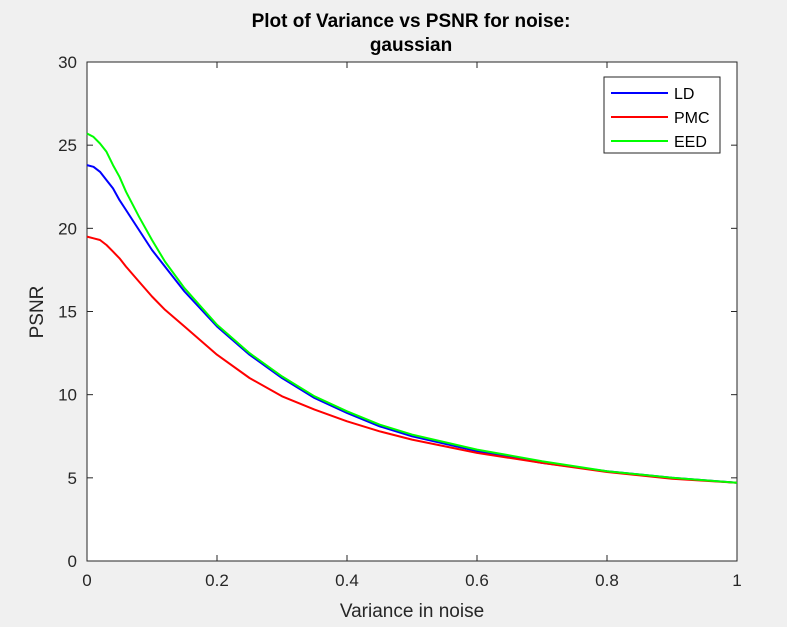 The image size is (787, 627). Describe the element at coordinates (67, 145) in the screenshot. I see `y-tick-label: 25` at that location.